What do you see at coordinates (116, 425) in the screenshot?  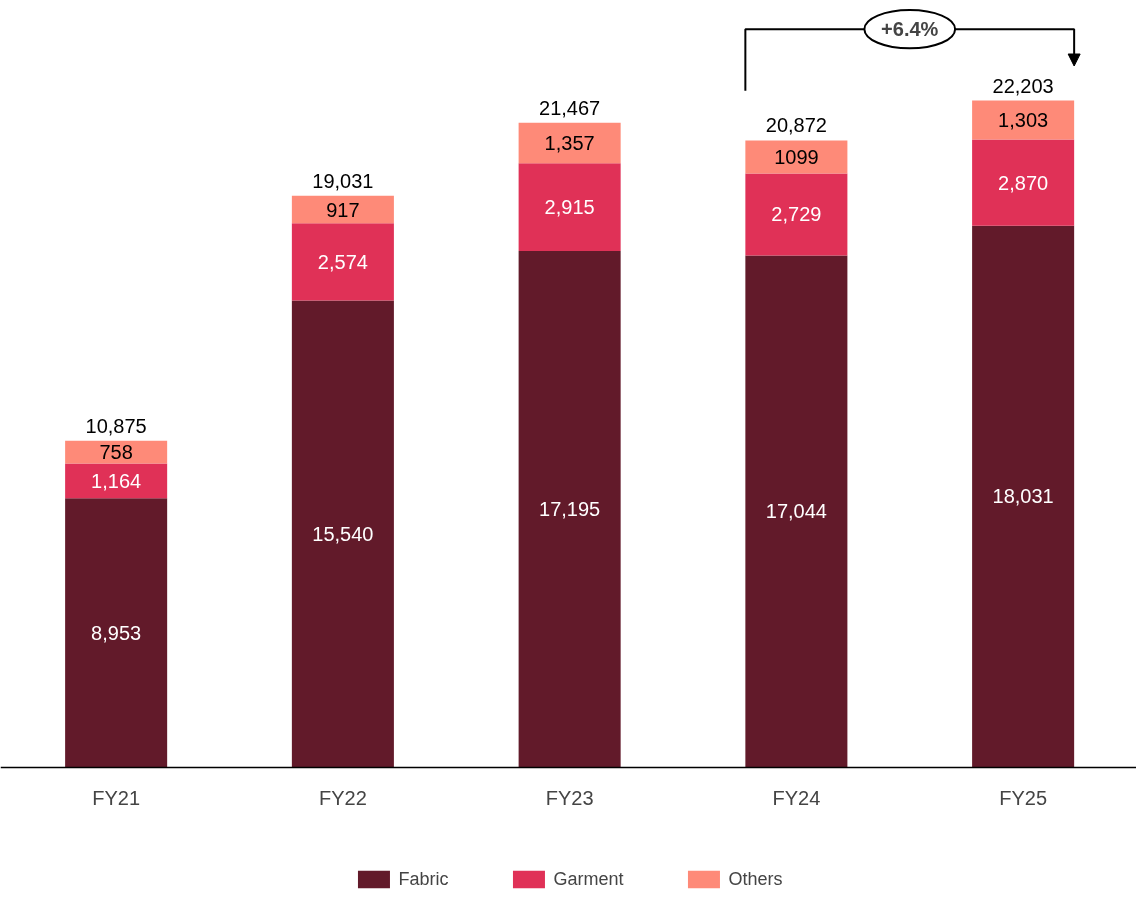 I see `total-label: 10,875` at bounding box center [116, 425].